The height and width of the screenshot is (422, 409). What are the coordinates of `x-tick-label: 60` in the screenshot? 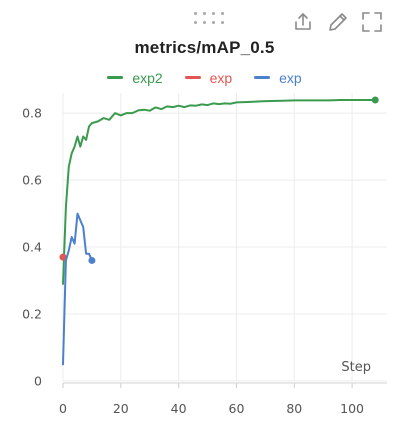 It's located at (237, 408).